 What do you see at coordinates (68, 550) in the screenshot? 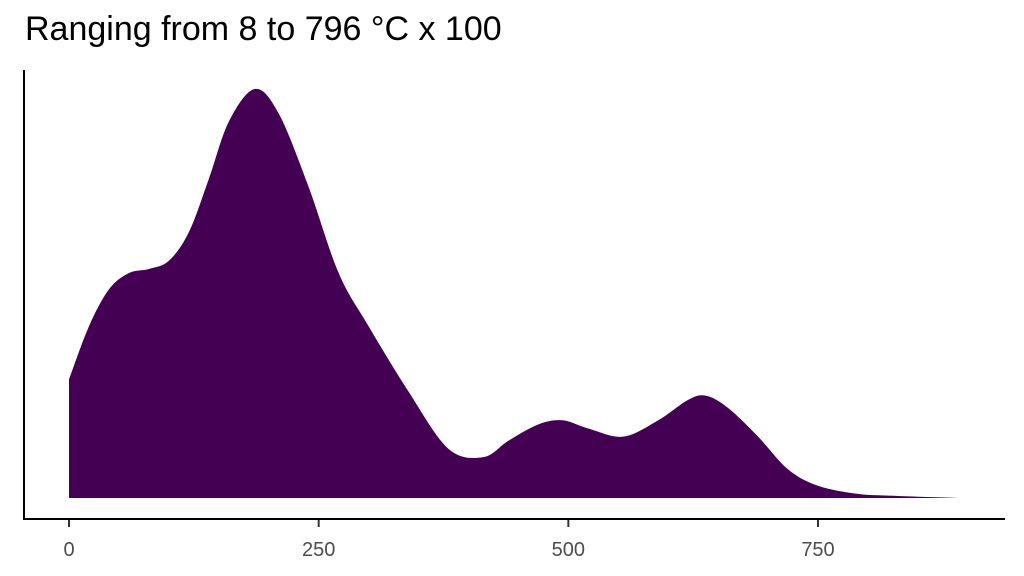
I see `x-tick-label: 0` at bounding box center [68, 550].